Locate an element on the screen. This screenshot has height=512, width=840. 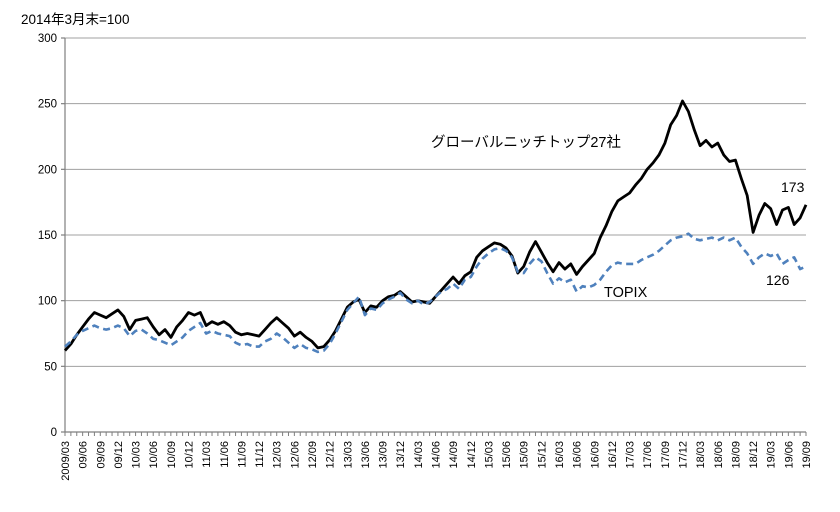
x-axis-label: 18/06 is located at coordinates (719, 455).